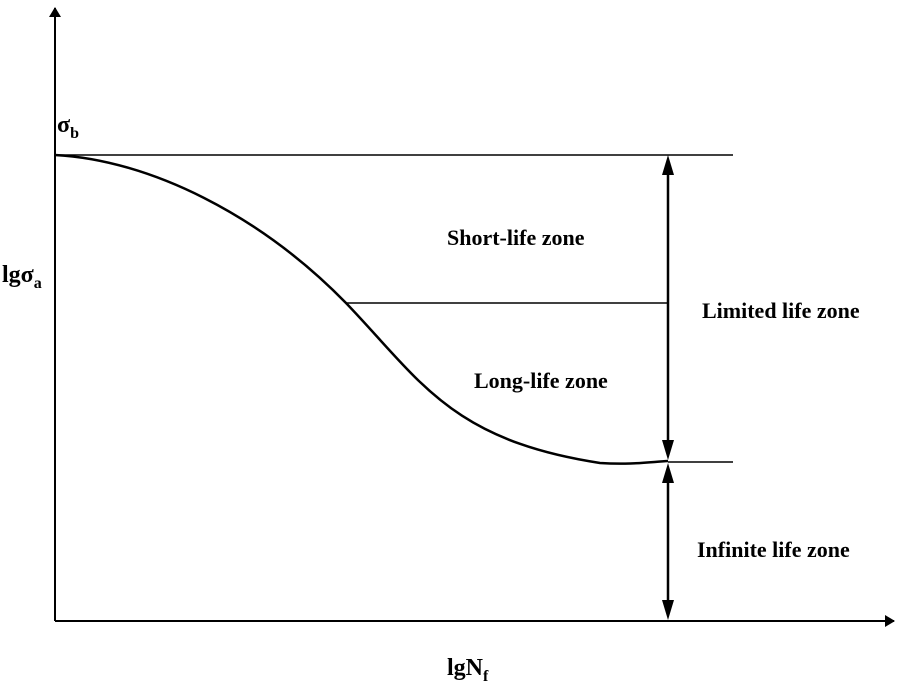 This screenshot has width=898, height=687. What do you see at coordinates (468, 670) in the screenshot?
I see `x-axis-label: lgNf` at bounding box center [468, 670].